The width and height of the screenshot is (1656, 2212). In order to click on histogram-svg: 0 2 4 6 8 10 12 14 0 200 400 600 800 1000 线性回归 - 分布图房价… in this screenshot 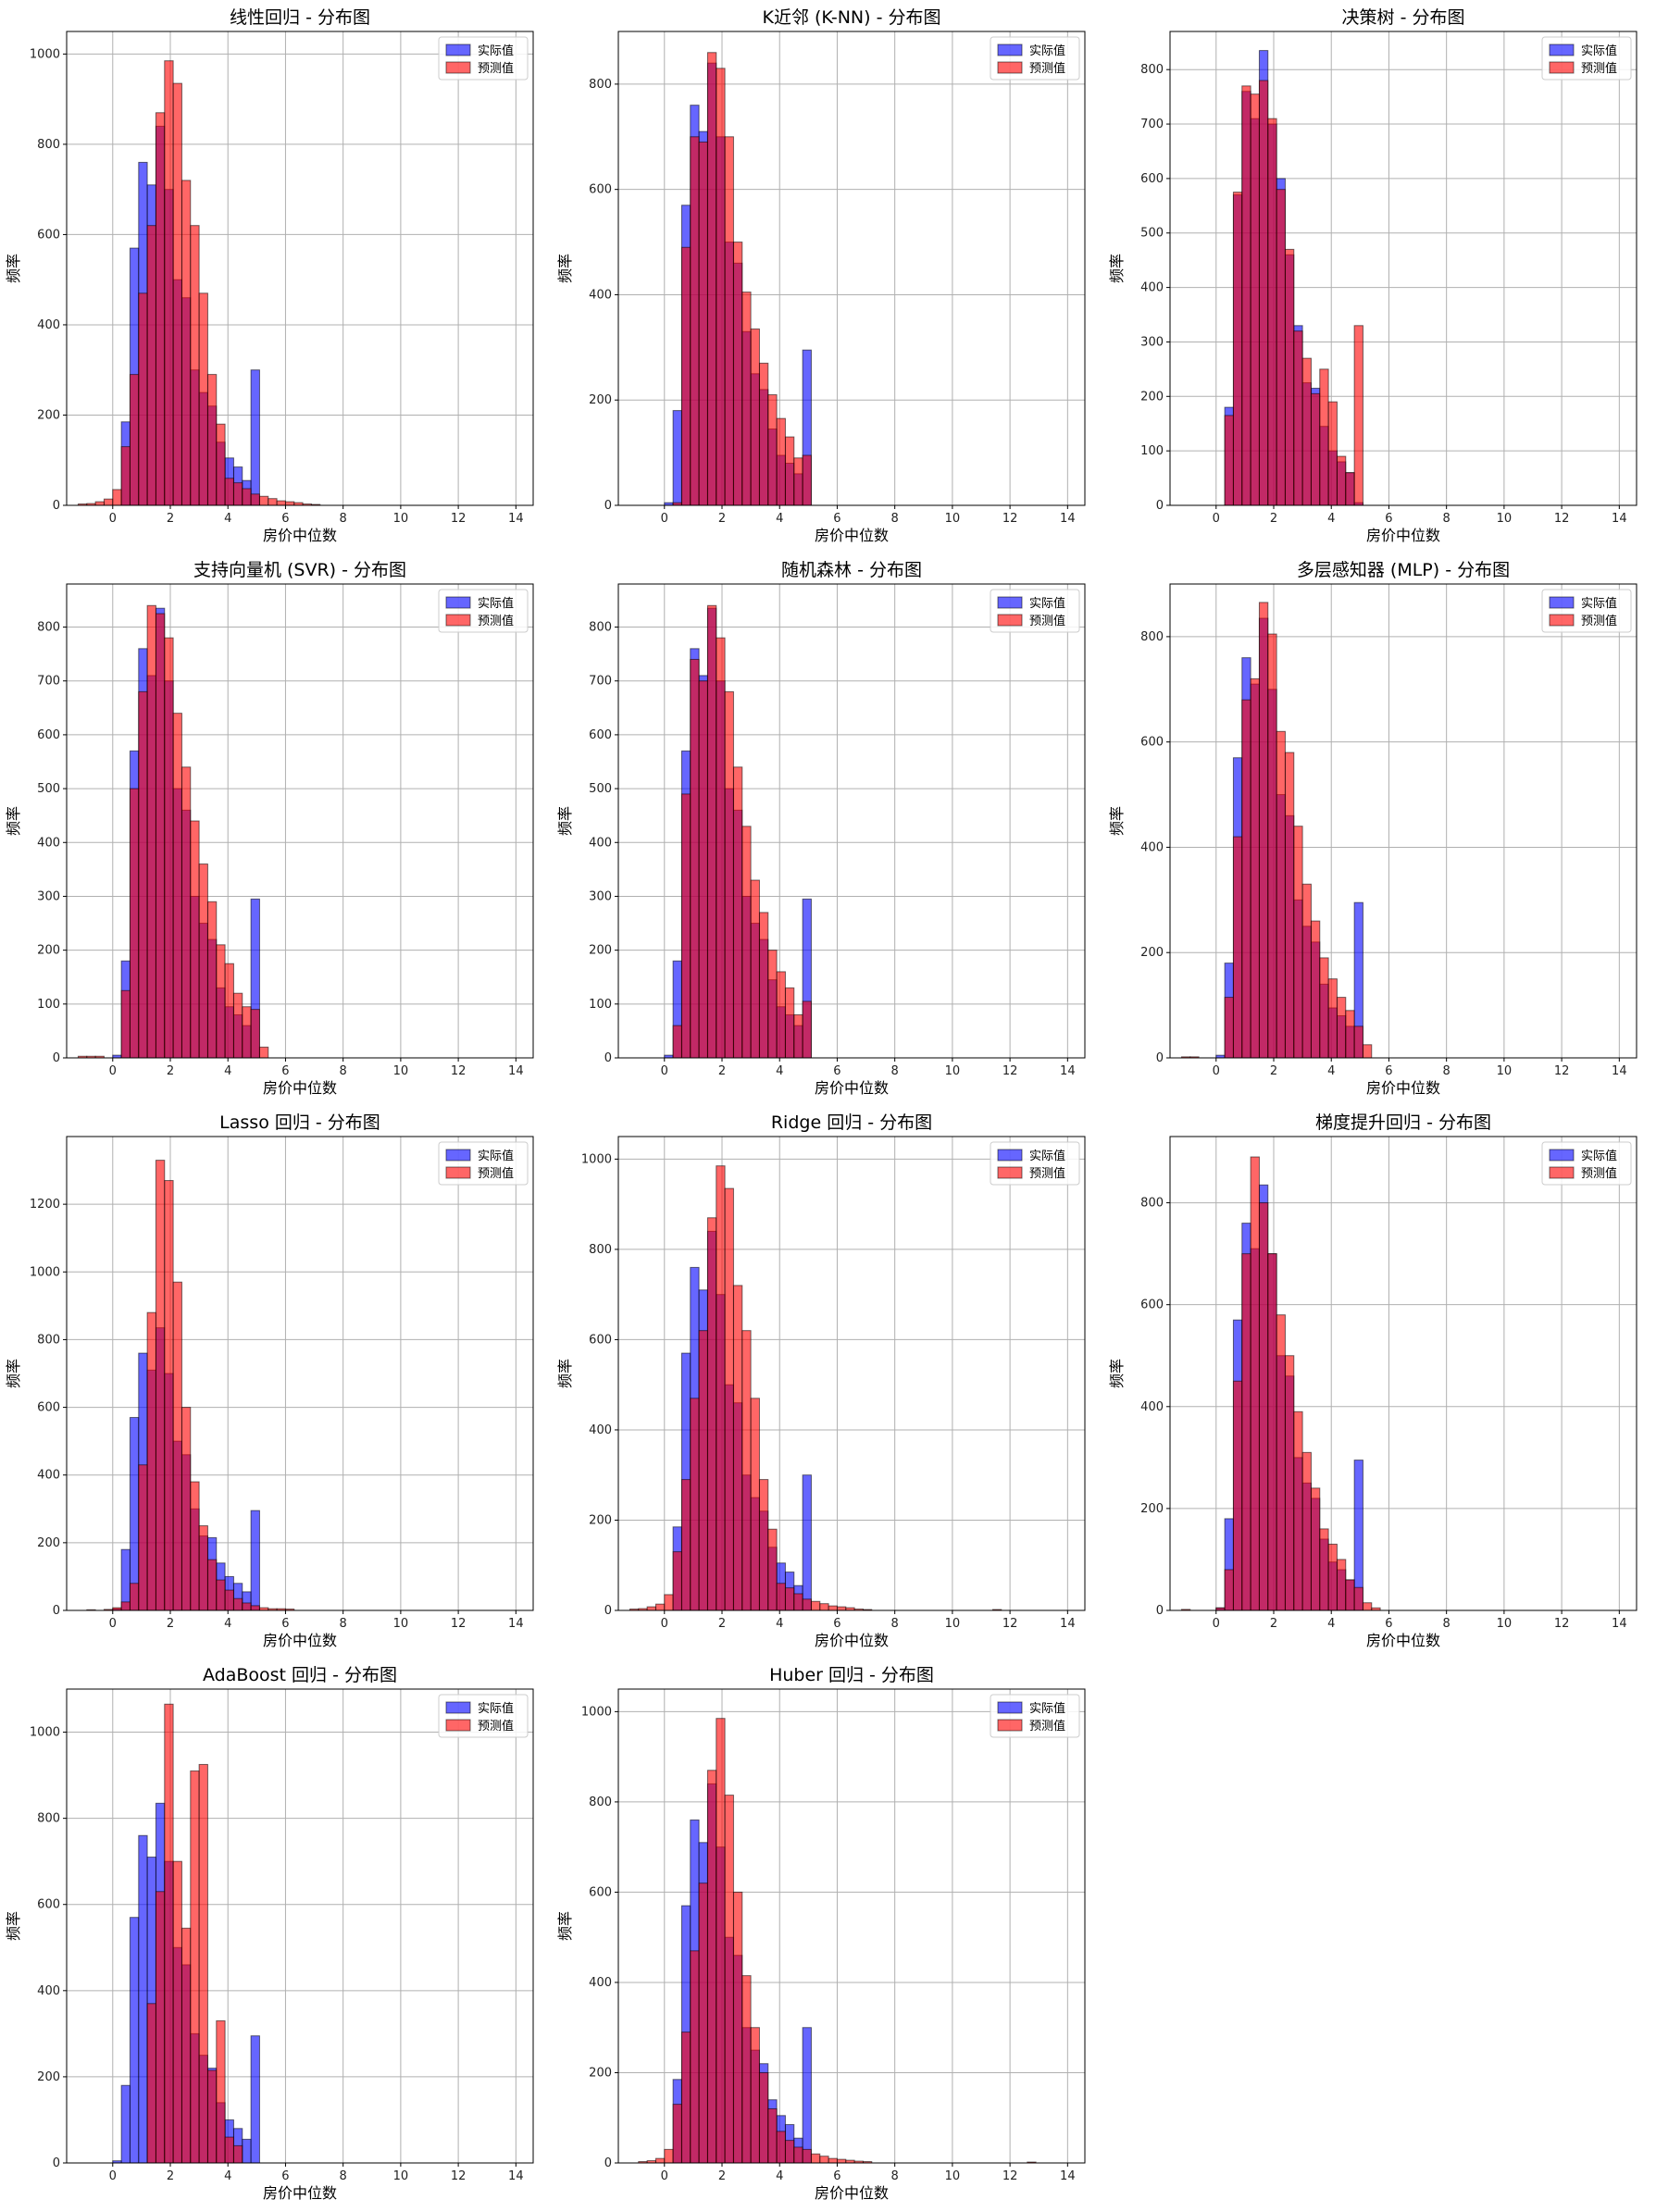, I will do `click(270, 275)`.